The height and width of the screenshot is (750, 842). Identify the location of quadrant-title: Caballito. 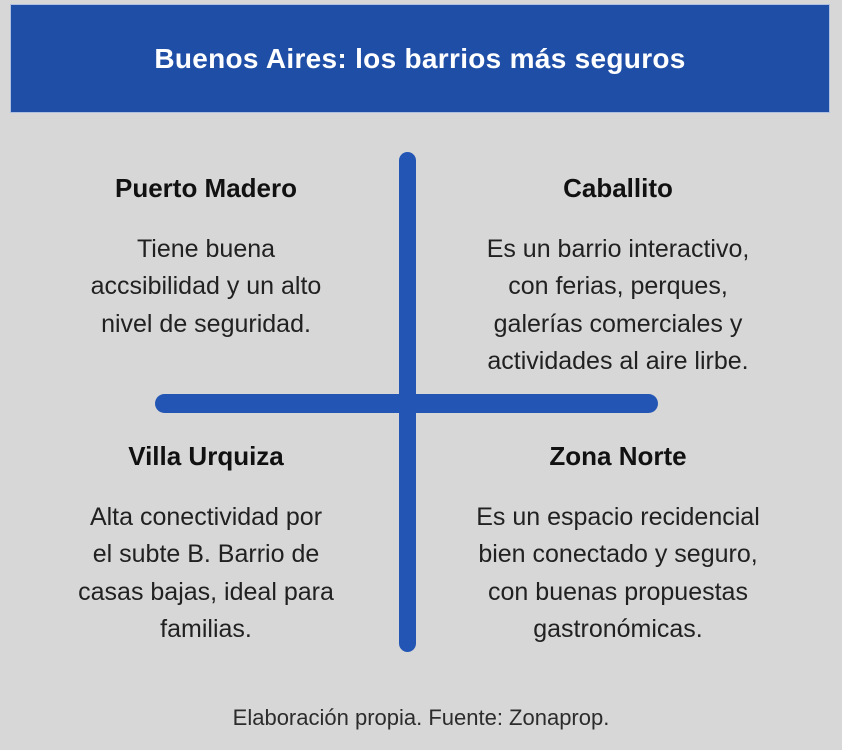
(618, 188).